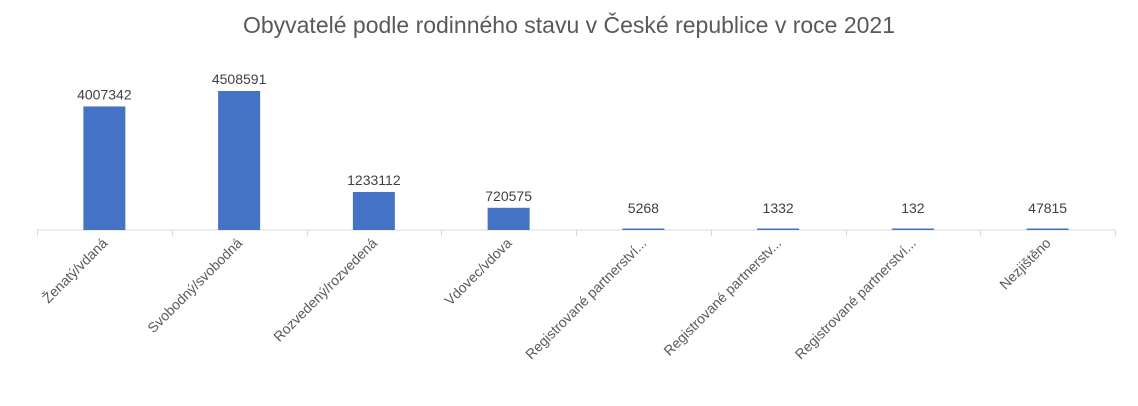 The image size is (1138, 406). Describe the element at coordinates (374, 180) in the screenshot. I see `data-label: 1233112` at that location.